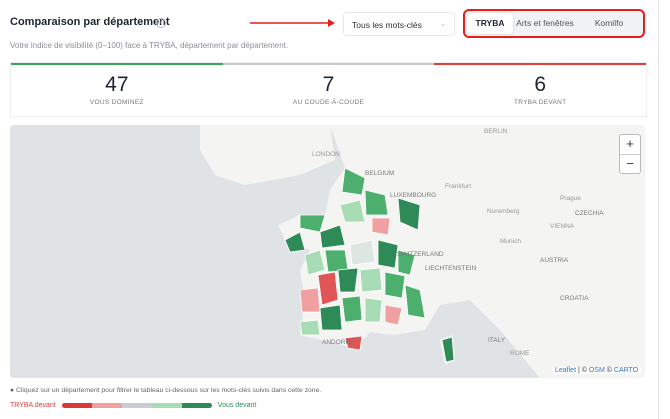  Describe the element at coordinates (237, 405) in the screenshot. I see `legend-right: Vous devant` at that location.